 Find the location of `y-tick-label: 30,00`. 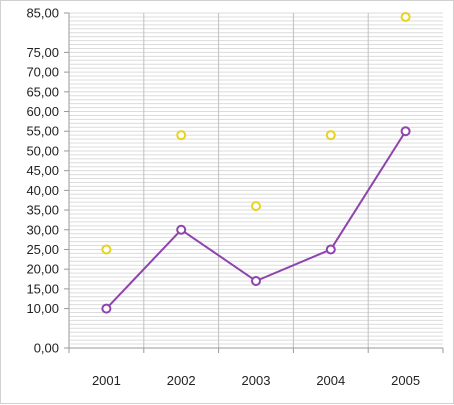

y-tick-label: 30,00 is located at coordinates (42, 229).